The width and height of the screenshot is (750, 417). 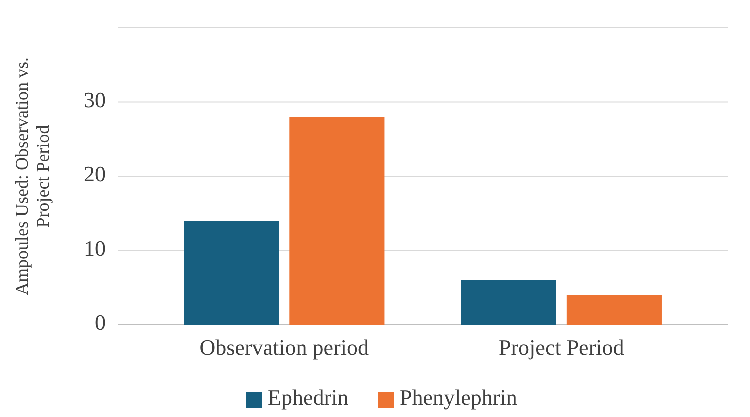 I want to click on legend-label: Ephedrin, so click(x=308, y=397).